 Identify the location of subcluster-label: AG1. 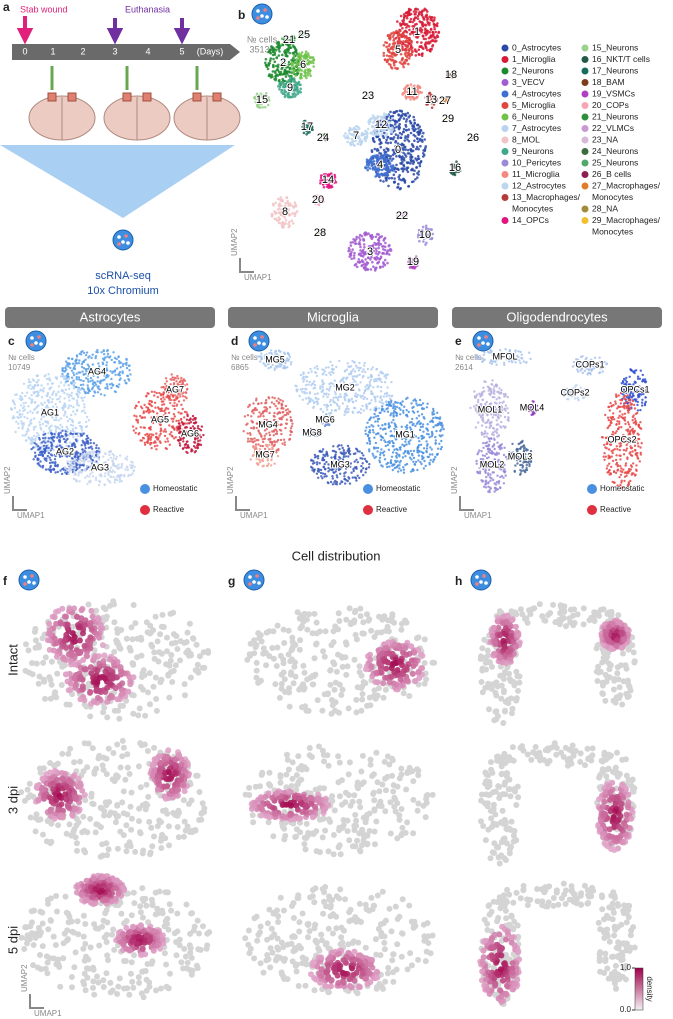
(50, 412).